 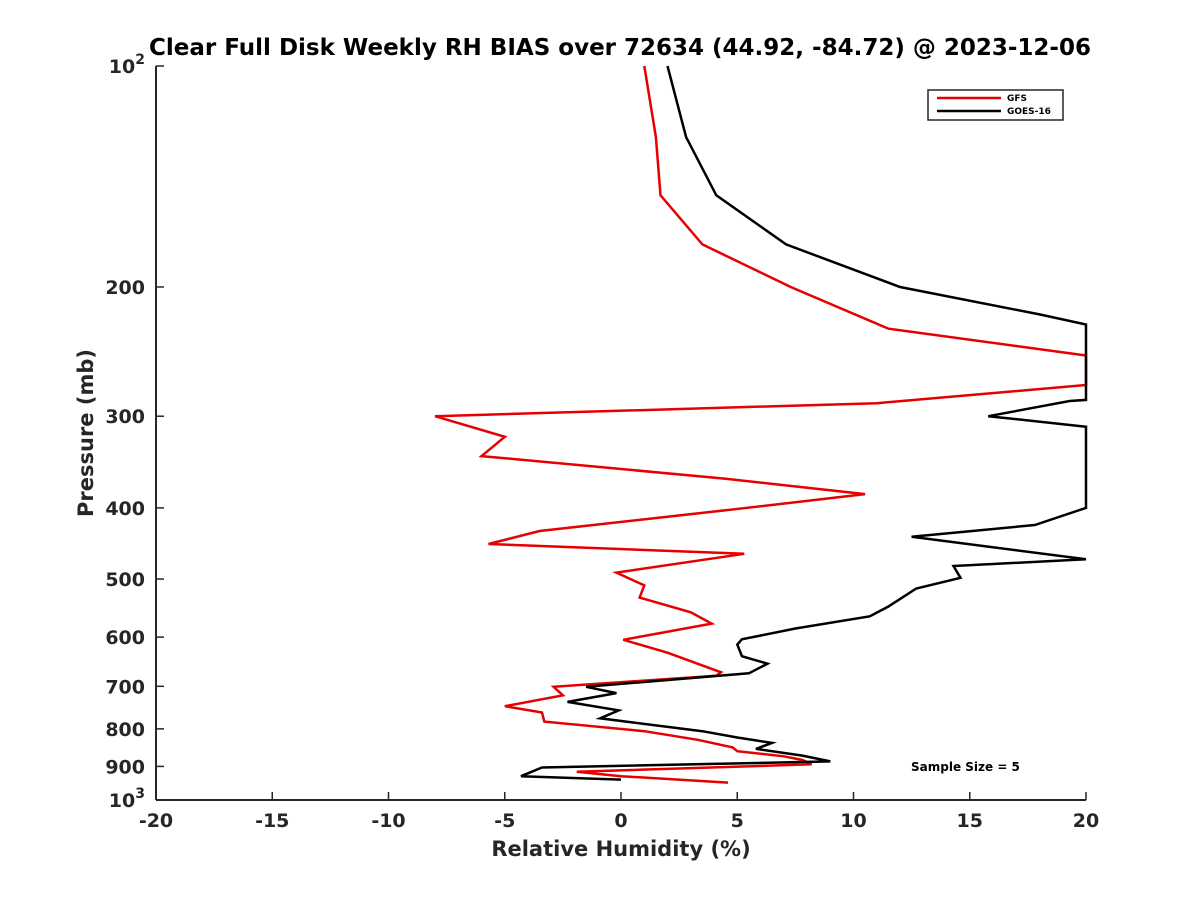 I want to click on y-tick-label: 600, so click(x=125, y=638).